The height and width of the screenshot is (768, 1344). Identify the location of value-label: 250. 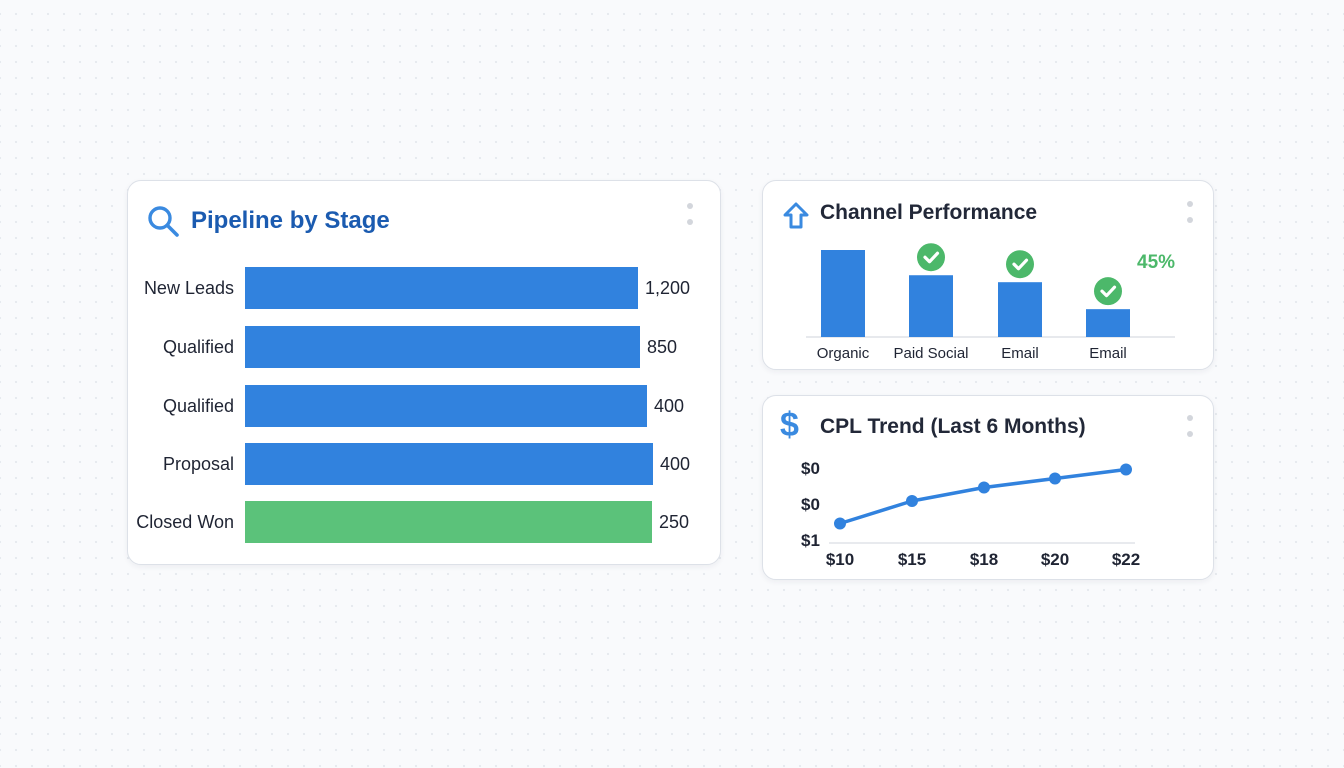
(674, 522).